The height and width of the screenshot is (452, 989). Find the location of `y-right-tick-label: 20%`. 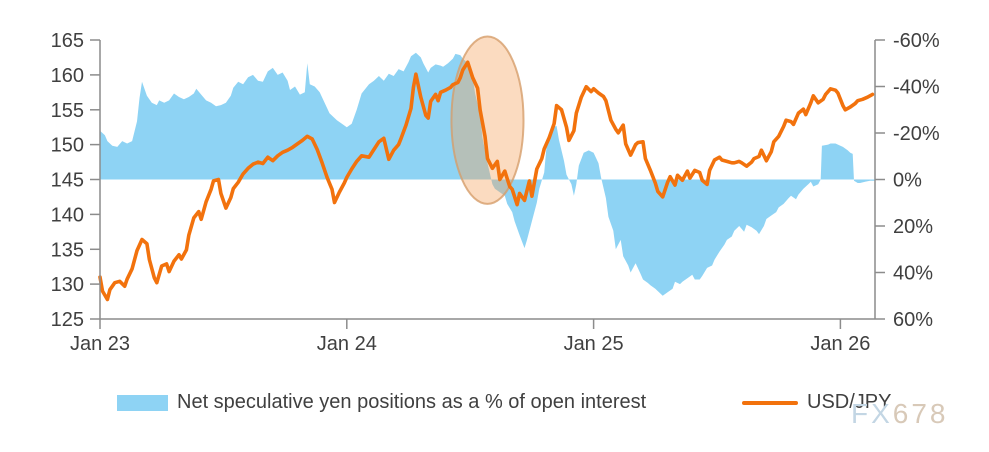

y-right-tick-label: 20% is located at coordinates (913, 227).